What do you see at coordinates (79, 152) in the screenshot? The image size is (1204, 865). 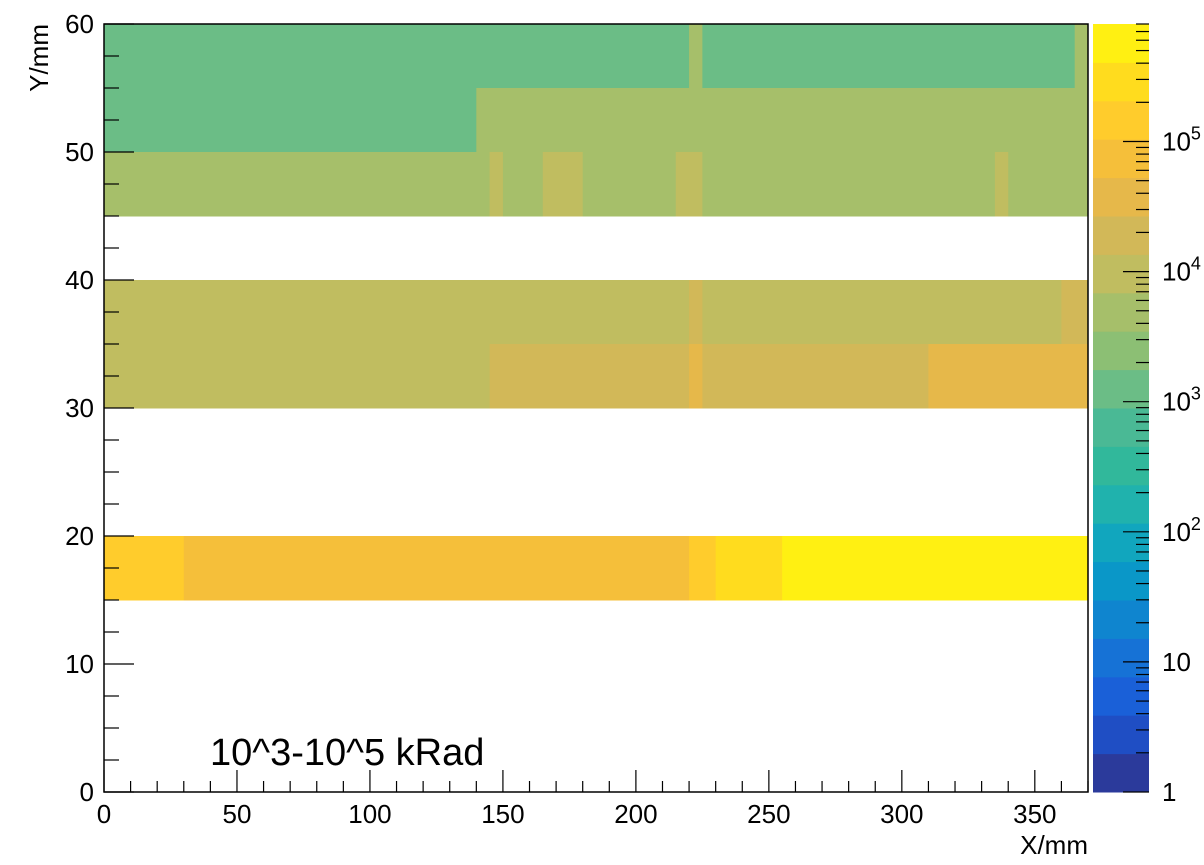 I see `y-tick-label: 50` at bounding box center [79, 152].